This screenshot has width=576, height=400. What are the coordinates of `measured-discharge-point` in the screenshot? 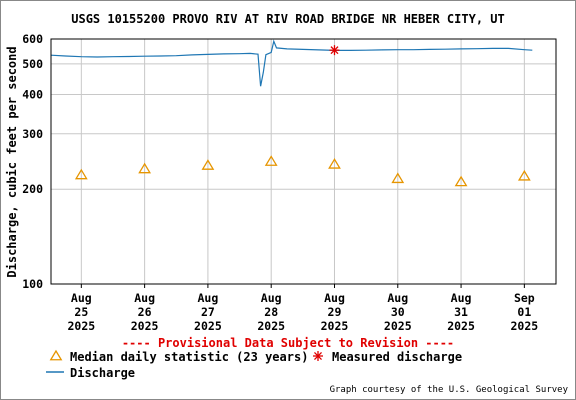 It's located at (334, 50).